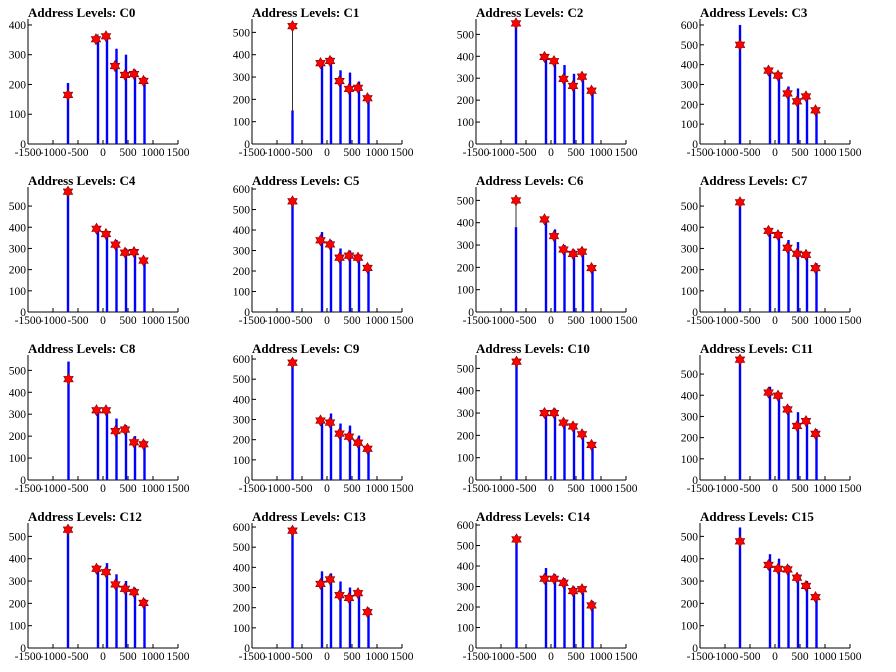  What do you see at coordinates (306, 180) in the screenshot?
I see `chart-title: Address Levels: C5` at bounding box center [306, 180].